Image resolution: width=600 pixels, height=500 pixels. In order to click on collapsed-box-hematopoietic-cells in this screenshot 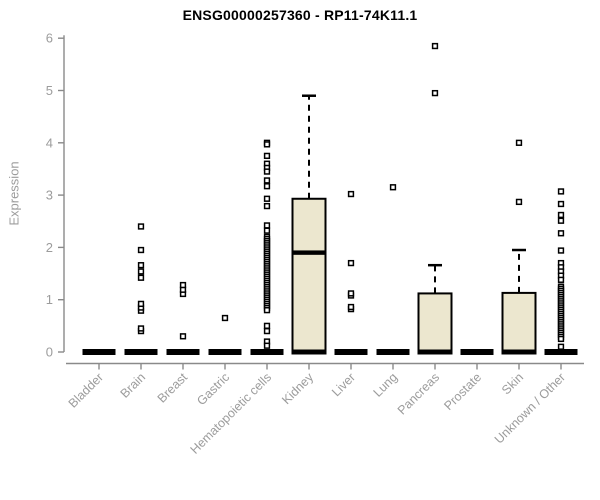, I will do `click(267, 352)`.